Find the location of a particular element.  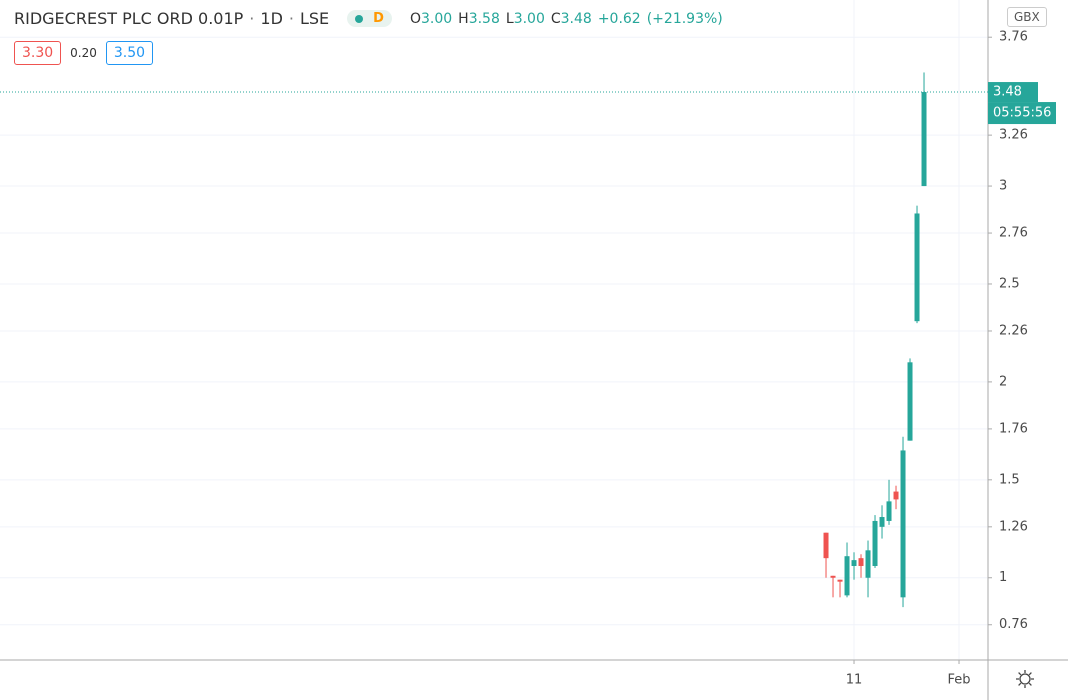

ohlc-key: H is located at coordinates (463, 18).